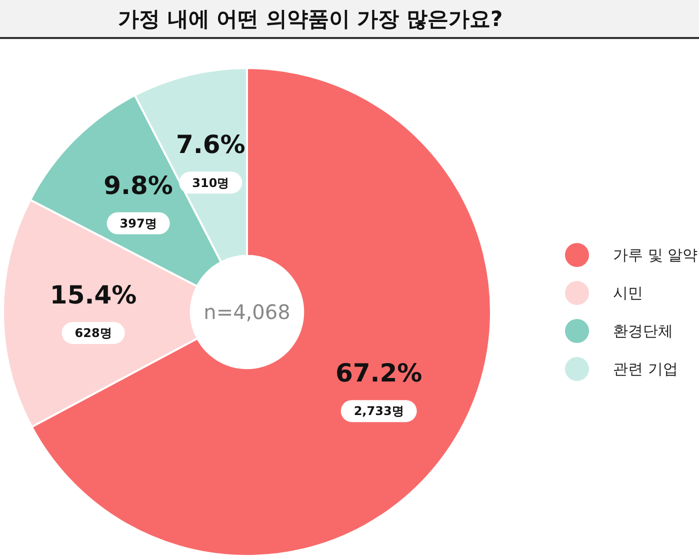 The image size is (699, 559). Describe the element at coordinates (138, 223) in the screenshot. I see `text: 397명` at that location.